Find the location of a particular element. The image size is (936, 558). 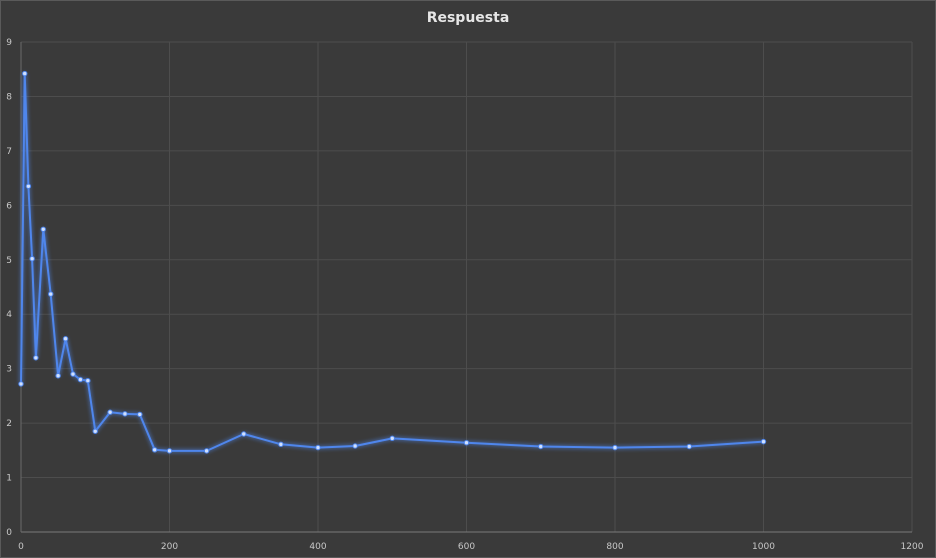

y-tick-label: 0 is located at coordinates (9, 533).